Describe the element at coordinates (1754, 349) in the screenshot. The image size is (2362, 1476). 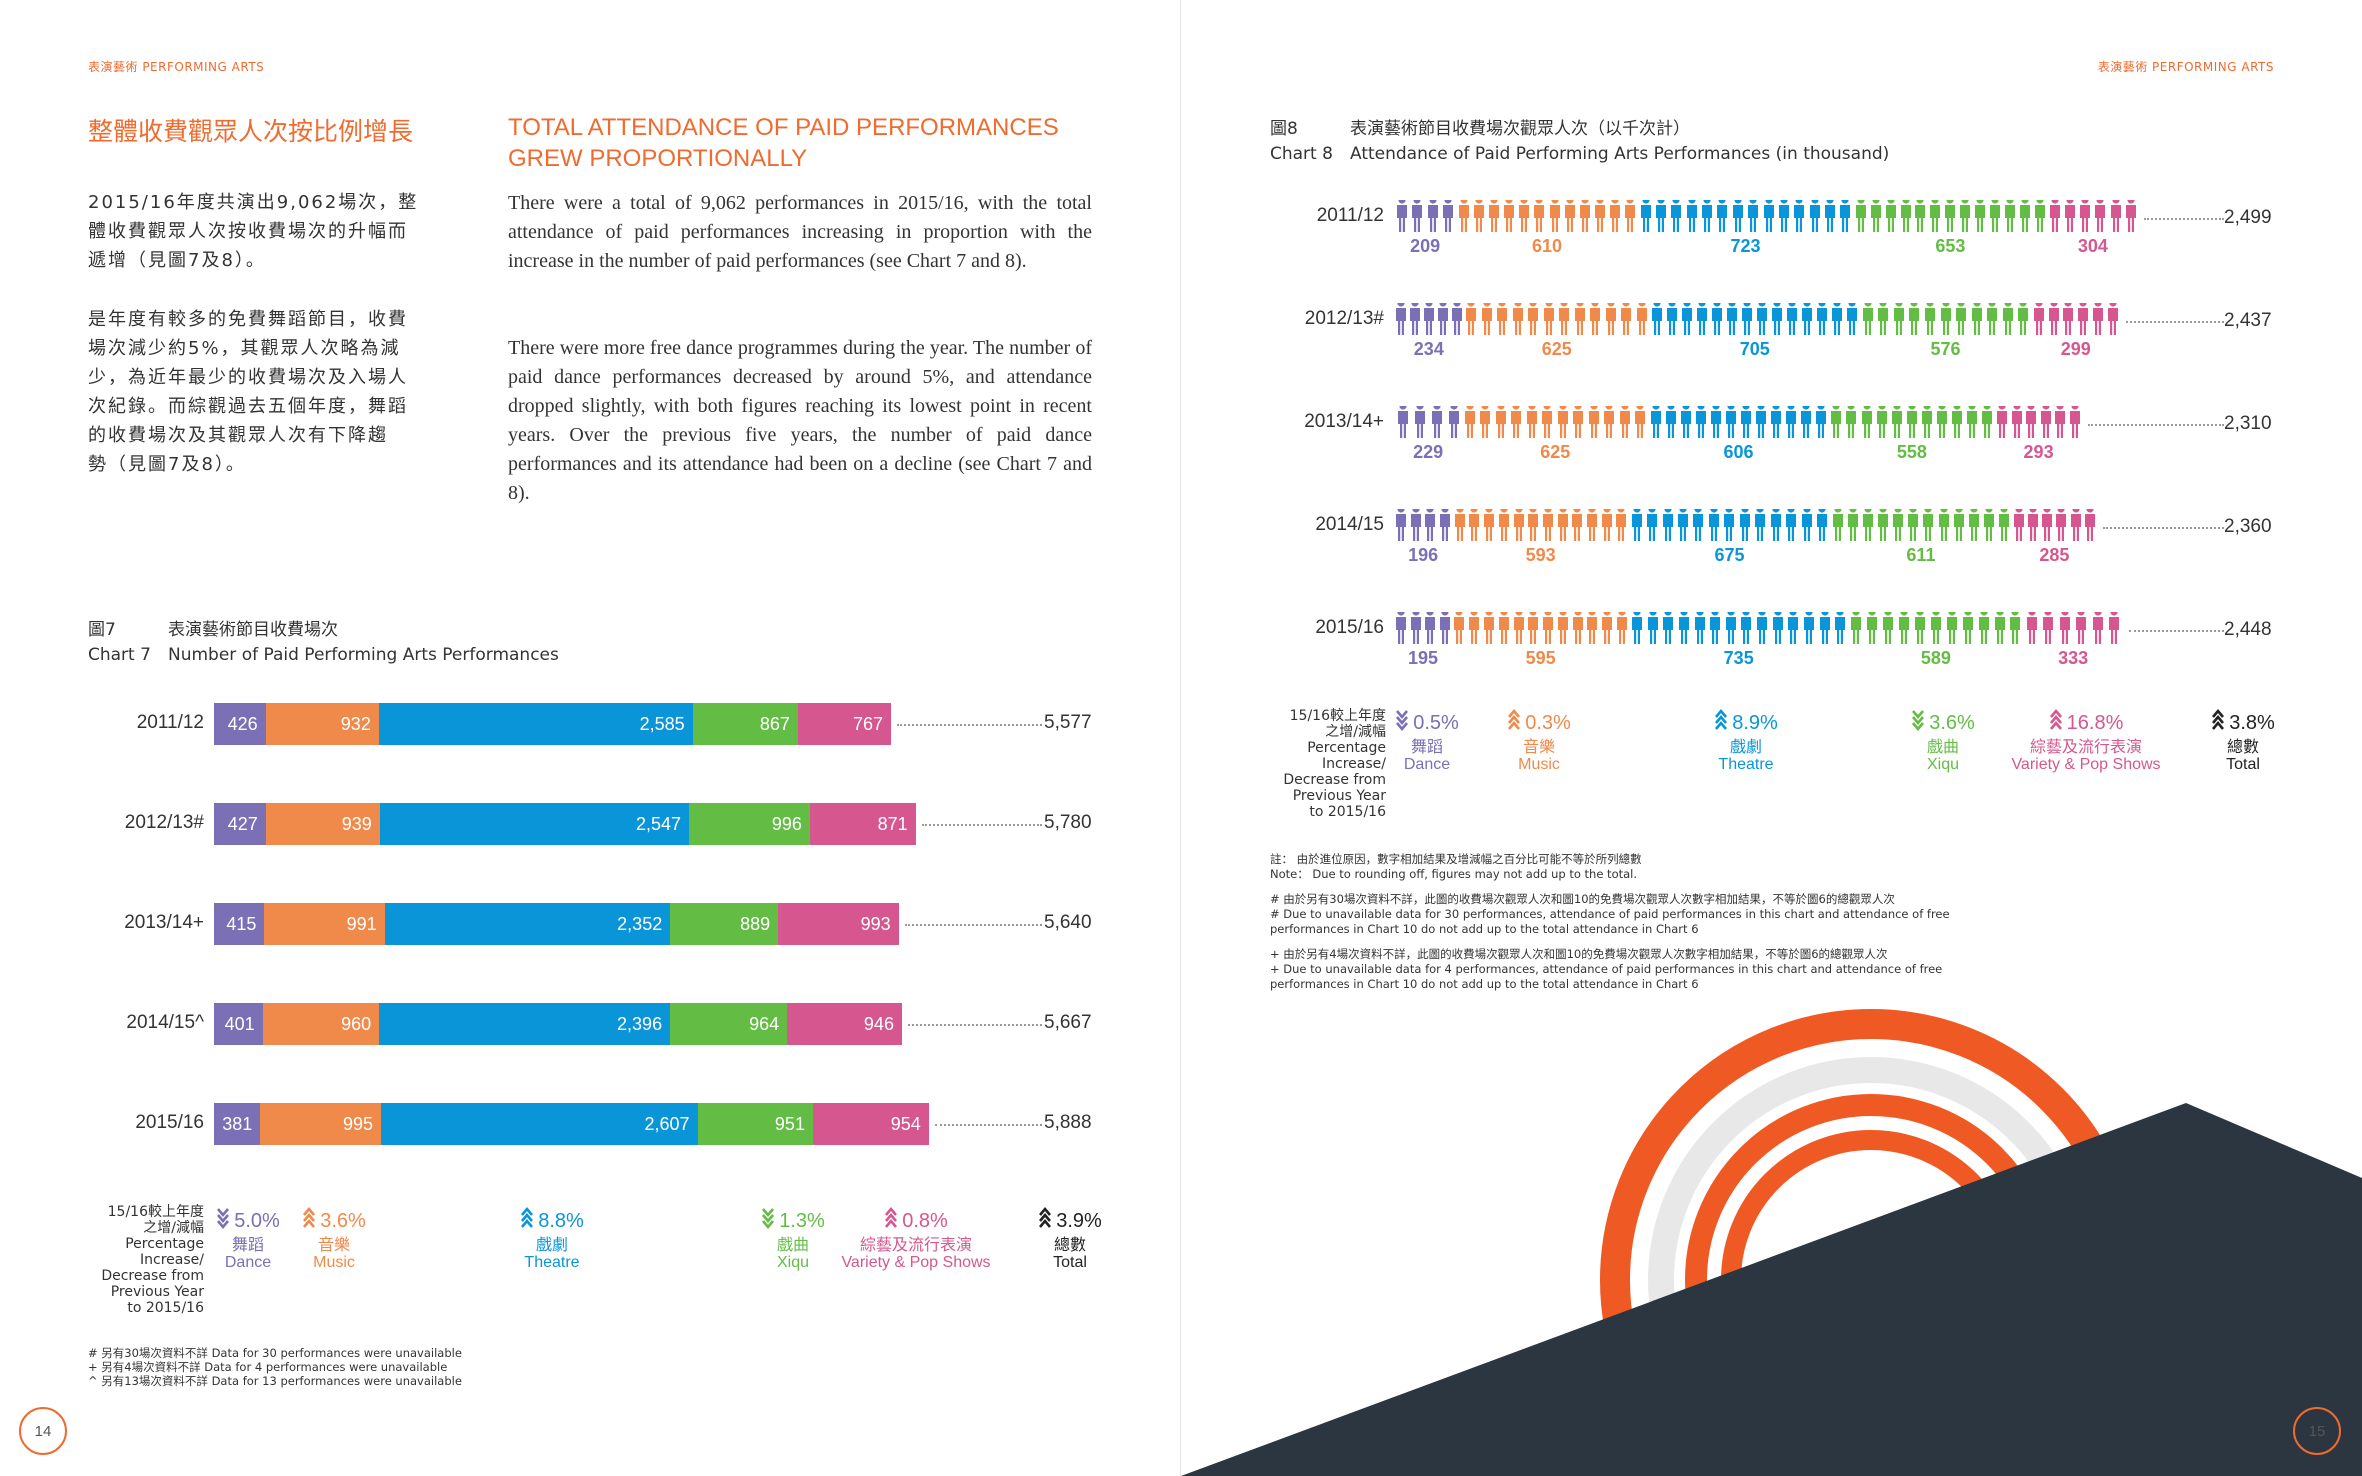
I see `pictogram-value-theatre: 705` at that location.